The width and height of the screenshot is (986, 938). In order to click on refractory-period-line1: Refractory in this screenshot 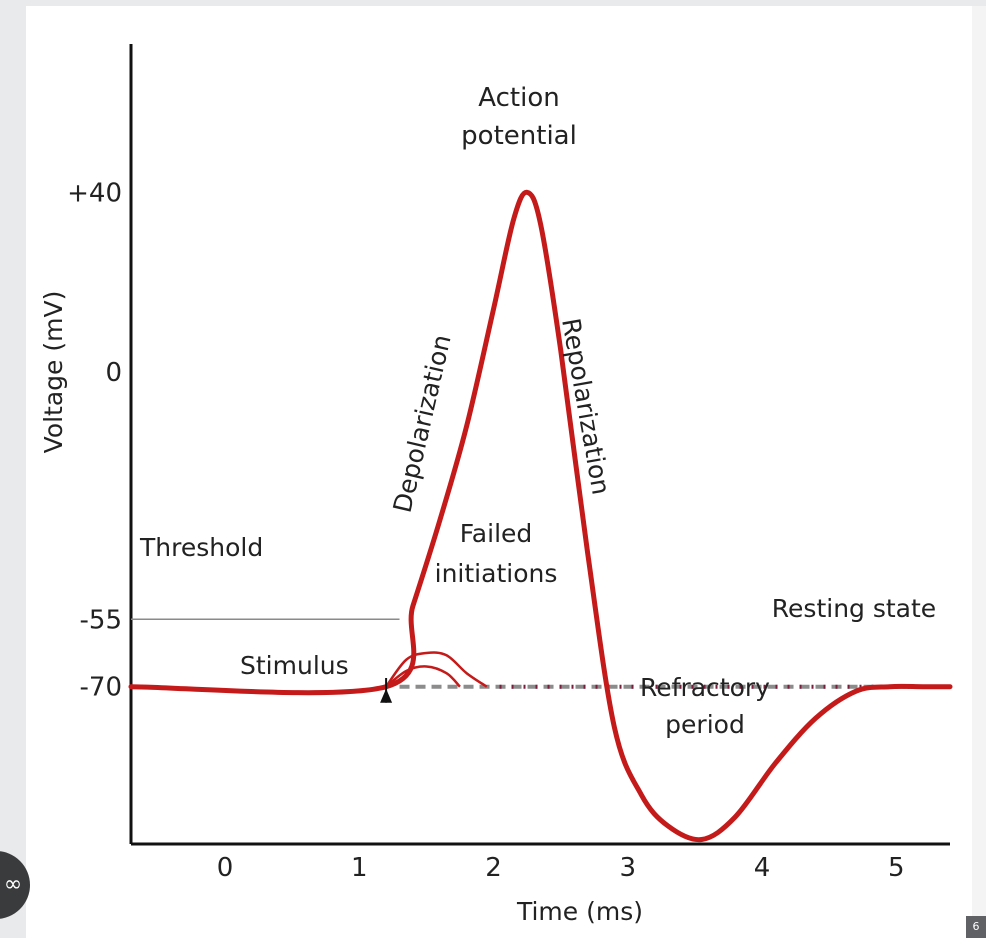, I will do `click(705, 687)`.